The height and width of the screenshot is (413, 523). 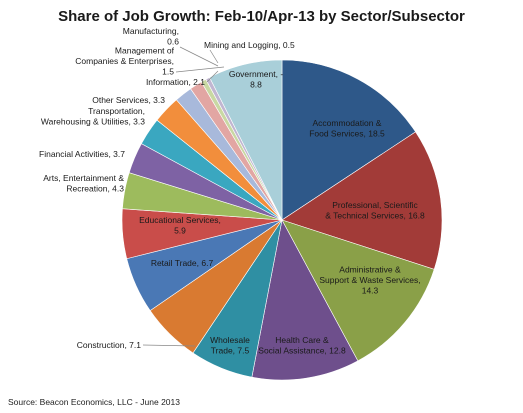 What do you see at coordinates (180, 230) in the screenshot?
I see `slice-label-line: 5.9` at bounding box center [180, 230].